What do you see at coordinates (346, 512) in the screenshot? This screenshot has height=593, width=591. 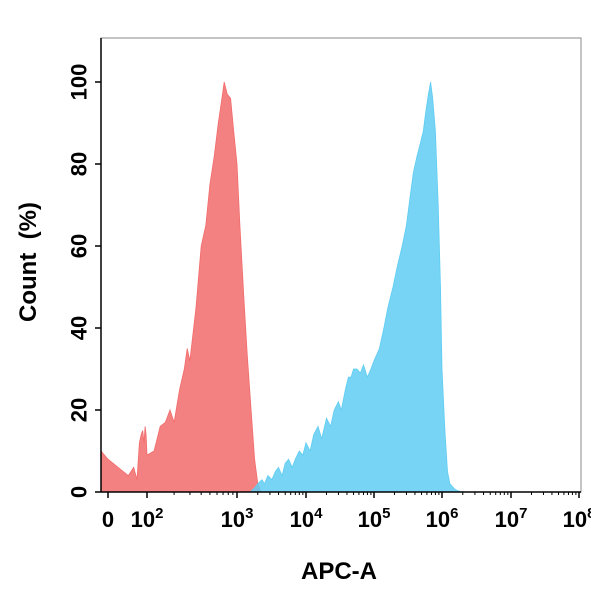 I see `x-ticks: 0 10² 10³ 10⁴ 10⁵ 10⁶ 10⁷ 10⁸` at bounding box center [346, 512].